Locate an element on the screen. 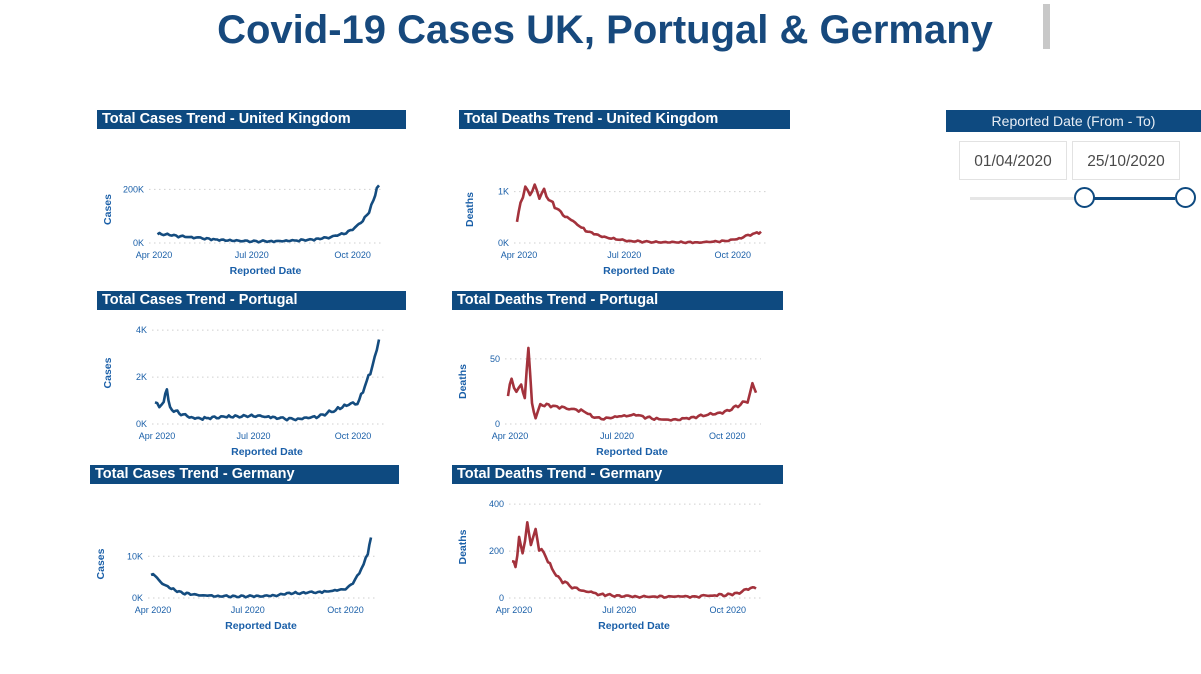  y-tick-label: 50 is located at coordinates (495, 359).